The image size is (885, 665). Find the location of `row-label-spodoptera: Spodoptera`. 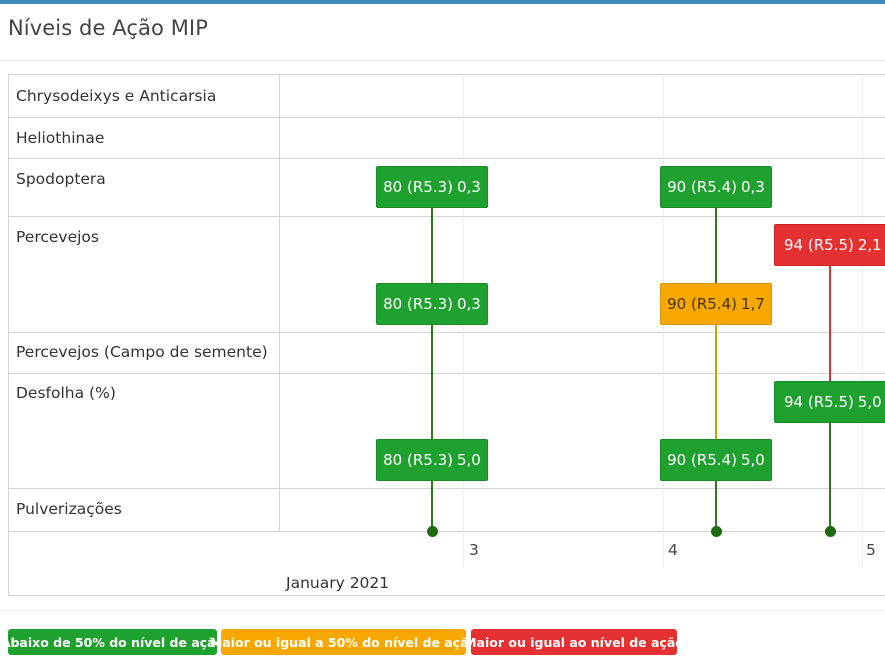

row-label-spodoptera: Spodoptera is located at coordinates (61, 179).